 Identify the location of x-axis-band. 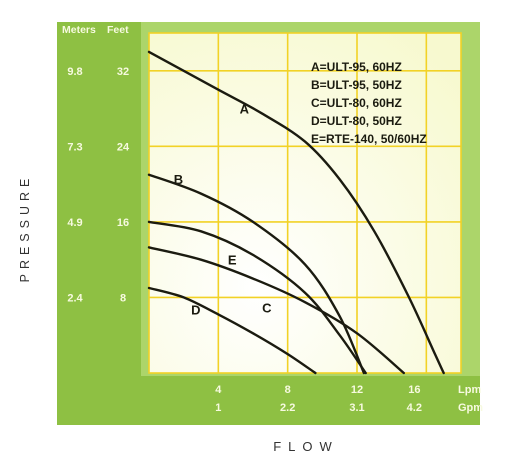
(310, 400).